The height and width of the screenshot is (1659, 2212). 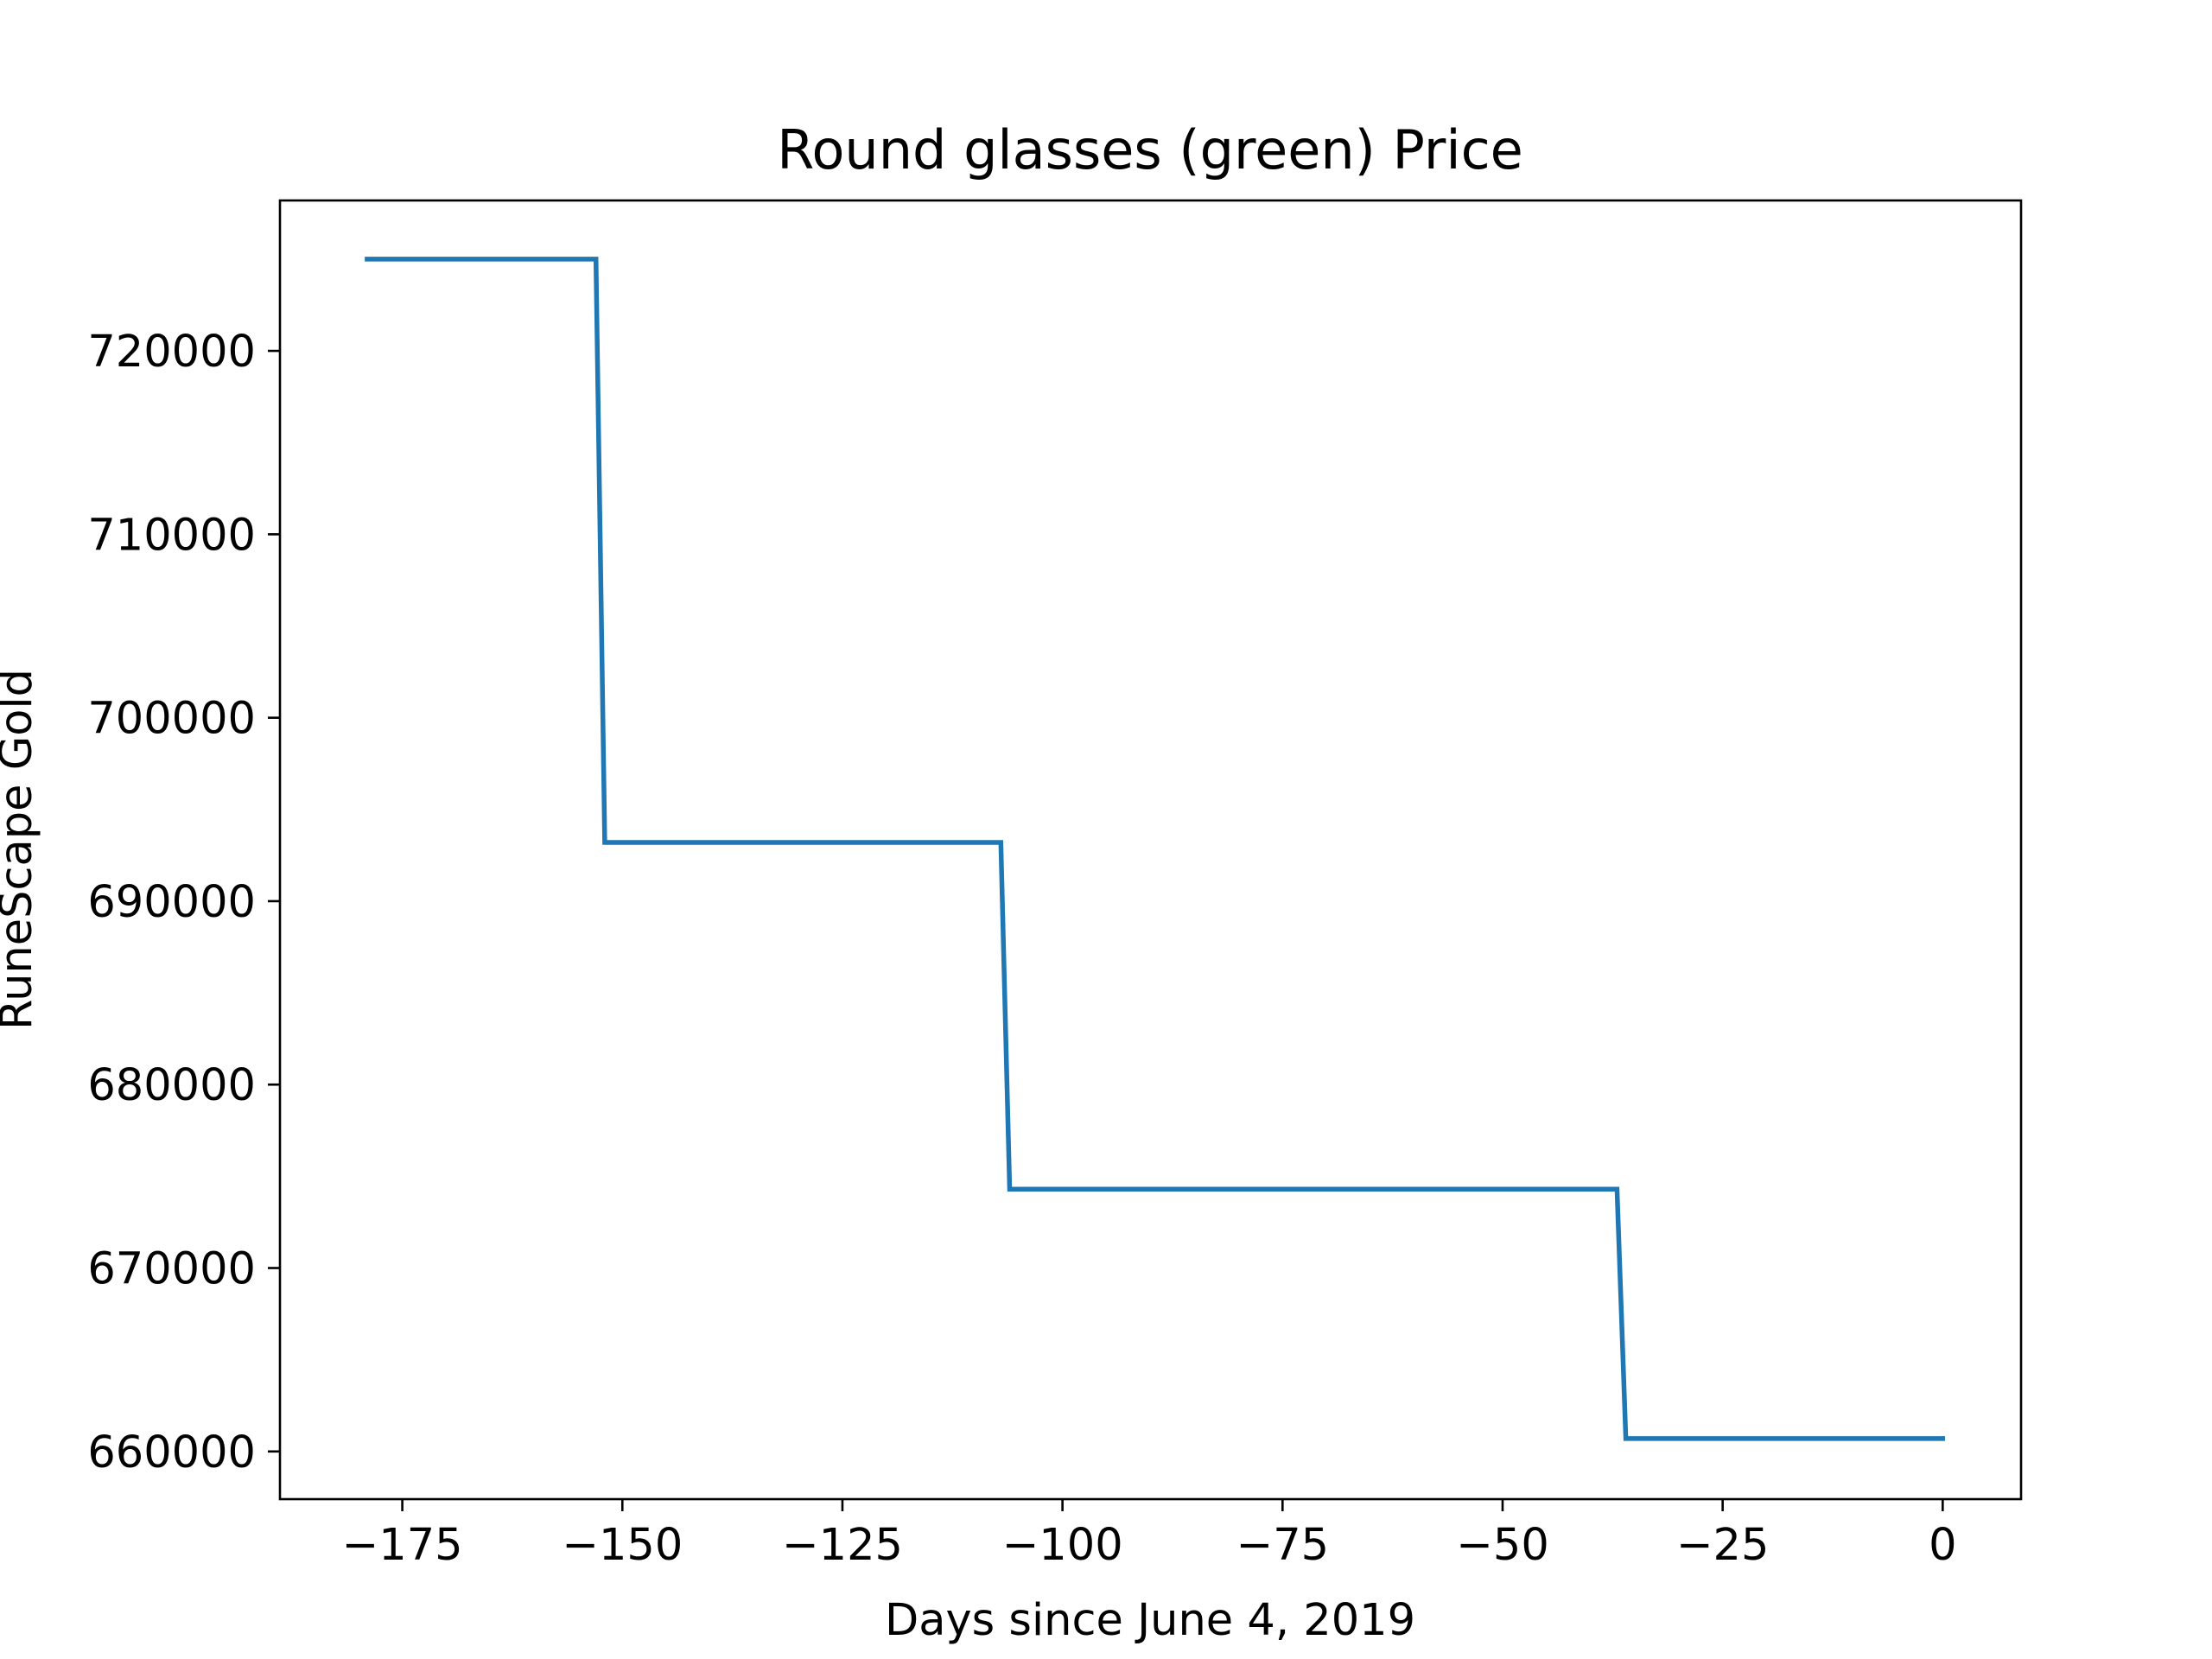 What do you see at coordinates (171, 352) in the screenshot?
I see `y-tick-label: 720000` at bounding box center [171, 352].